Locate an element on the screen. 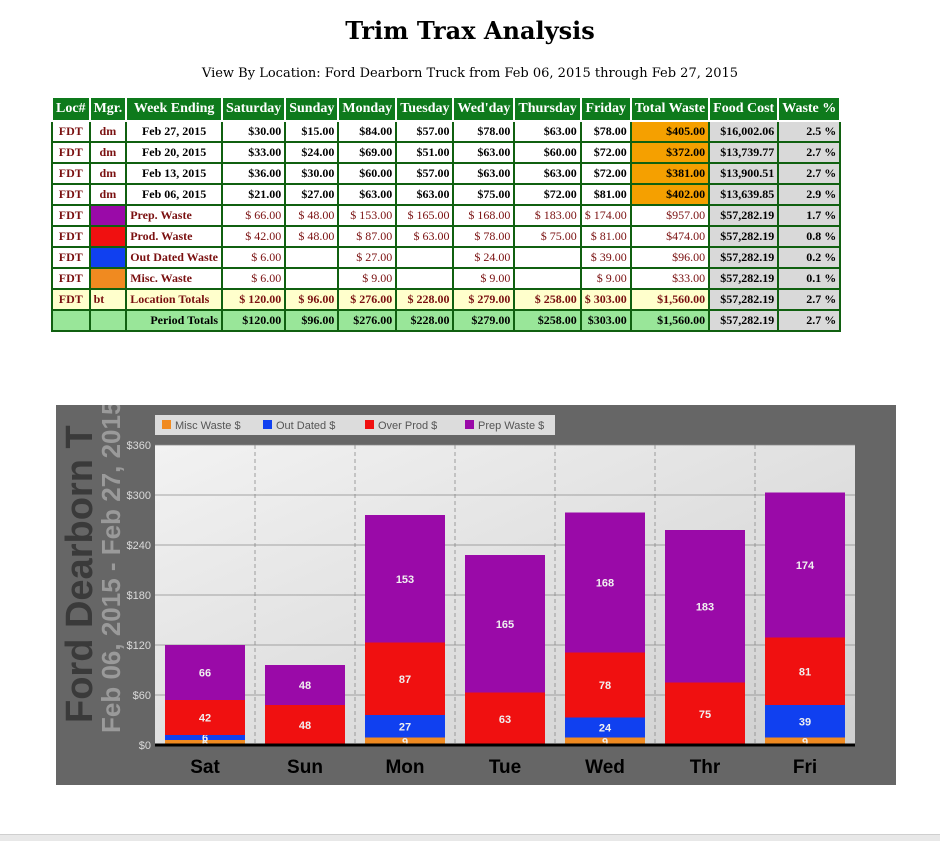  column-header: Saturday is located at coordinates (253, 109).